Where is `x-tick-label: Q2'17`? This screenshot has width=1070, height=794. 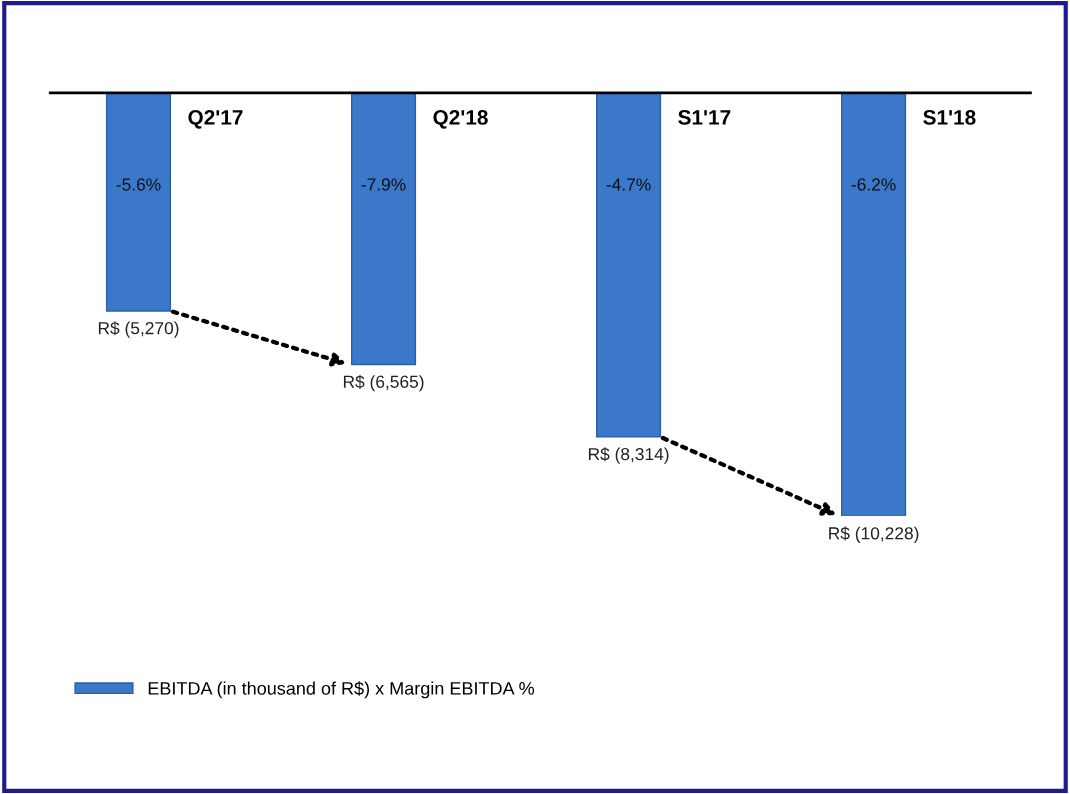 x-tick-label: Q2'17 is located at coordinates (215, 119).